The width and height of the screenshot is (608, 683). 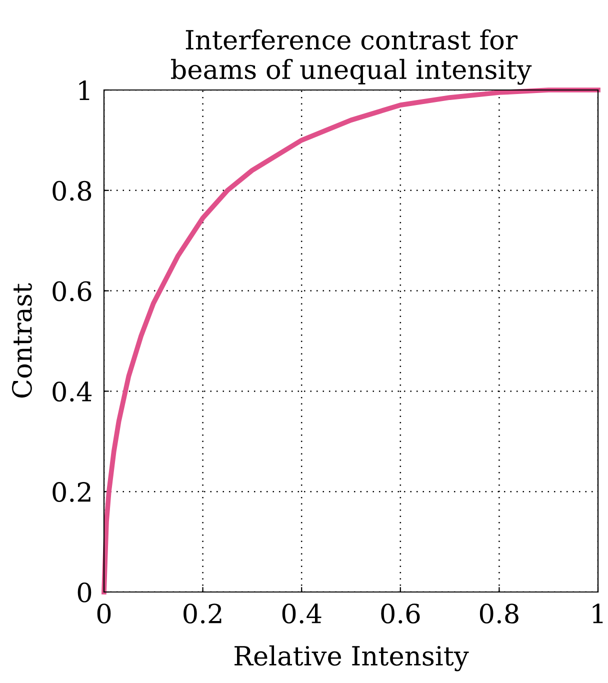 What do you see at coordinates (22, 340) in the screenshot?
I see `y-axis-title: Contrast` at bounding box center [22, 340].